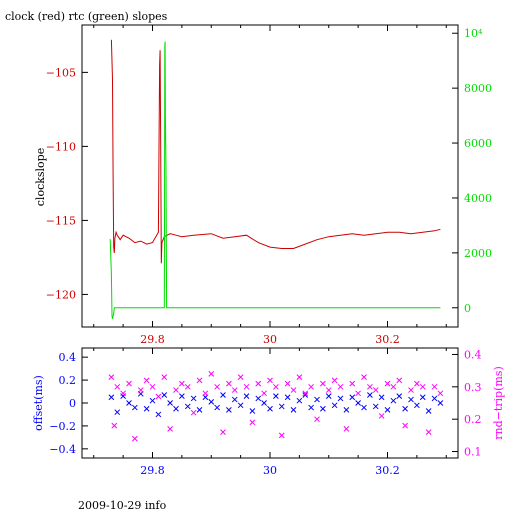 This screenshot has height=512, width=512. Describe the element at coordinates (86, 16) in the screenshot. I see `chart-title: clock (red) rtc (green) slopes` at that location.